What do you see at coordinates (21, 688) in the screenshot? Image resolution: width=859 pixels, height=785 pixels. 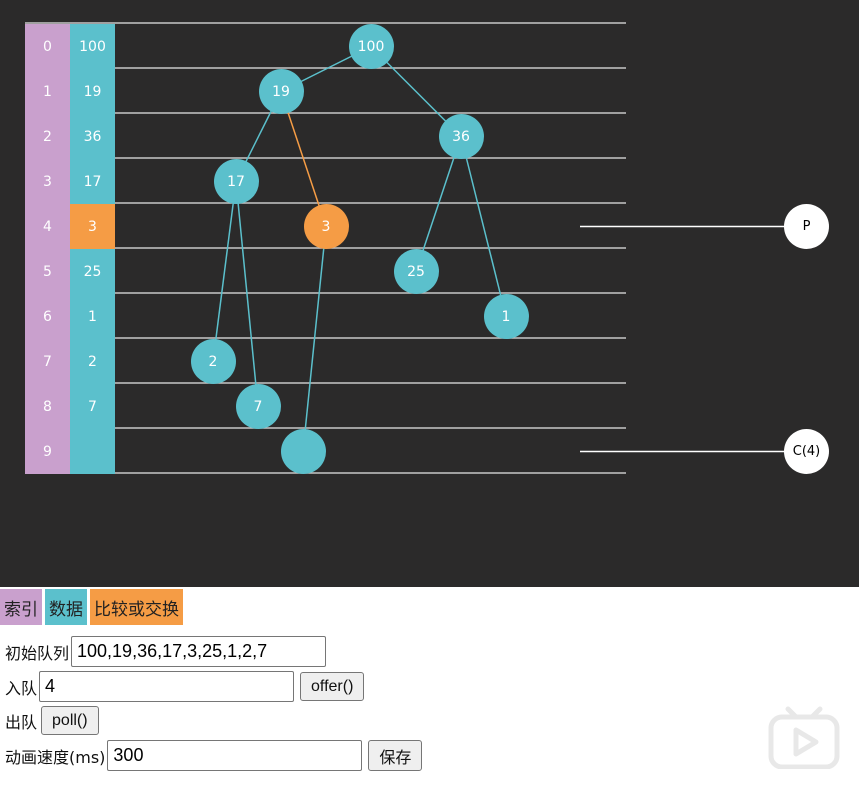 I see `offer-label: 入队` at bounding box center [21, 688].